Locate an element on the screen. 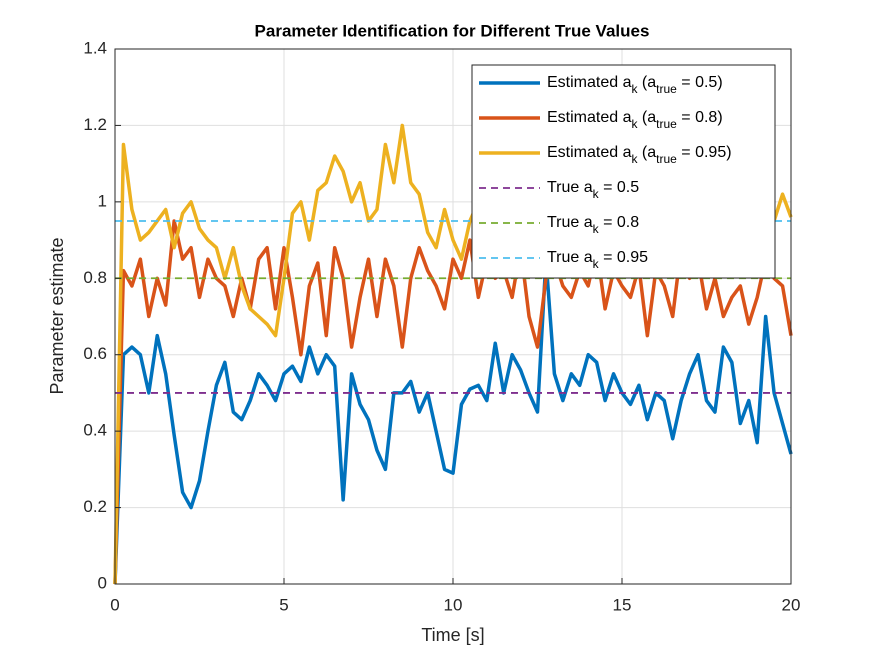 This screenshot has width=875, height=661. legend-label: Estimated ak (atrue = 0.5) is located at coordinates (635, 85).